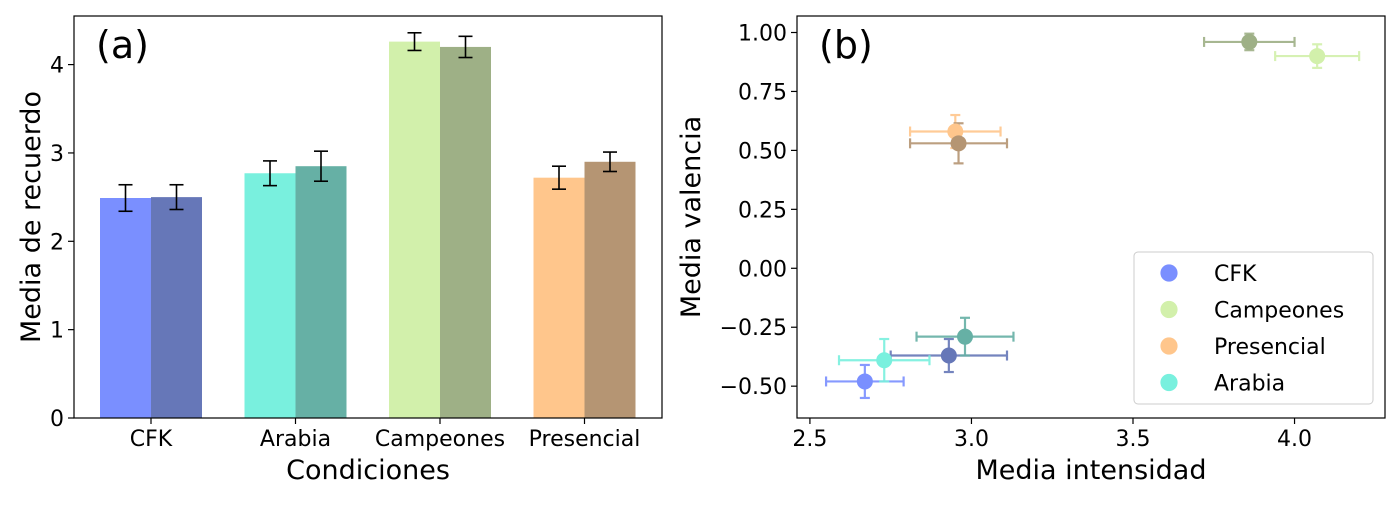  Describe the element at coordinates (809, 439) in the screenshot. I see `x-tick-label: 2.5` at that location.